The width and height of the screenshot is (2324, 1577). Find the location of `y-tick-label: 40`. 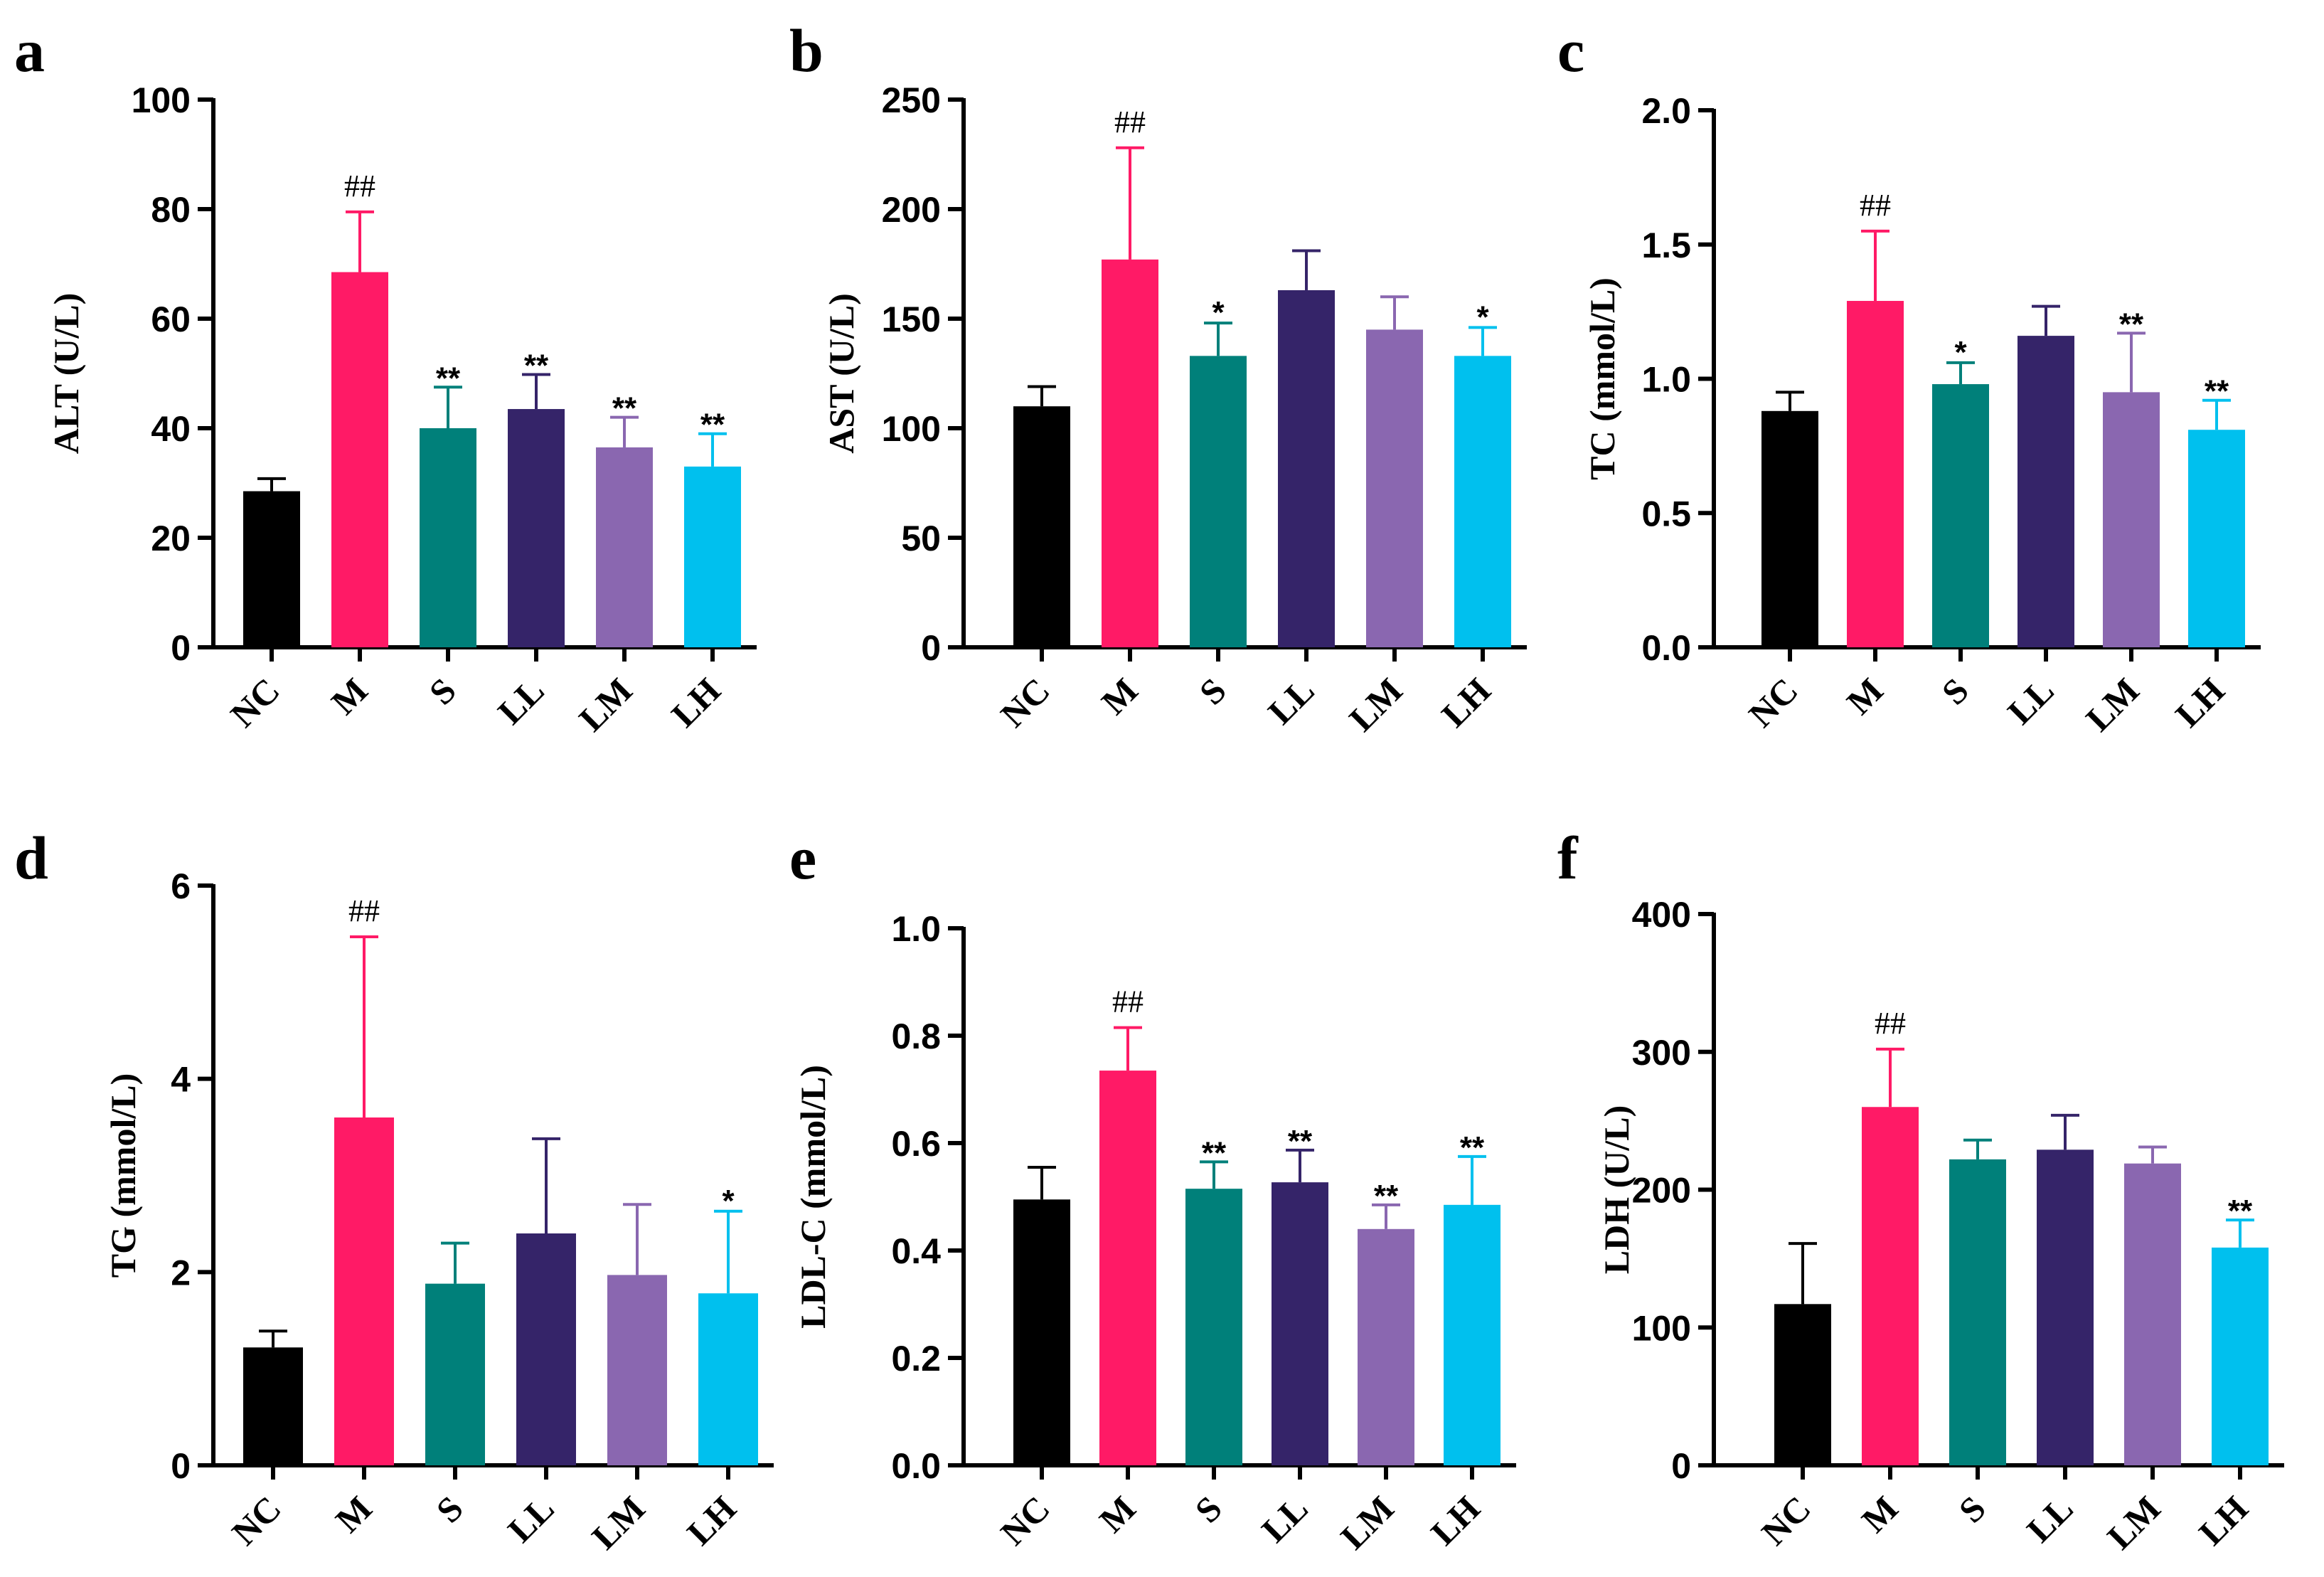

y-tick-label: 40 is located at coordinates (171, 429).